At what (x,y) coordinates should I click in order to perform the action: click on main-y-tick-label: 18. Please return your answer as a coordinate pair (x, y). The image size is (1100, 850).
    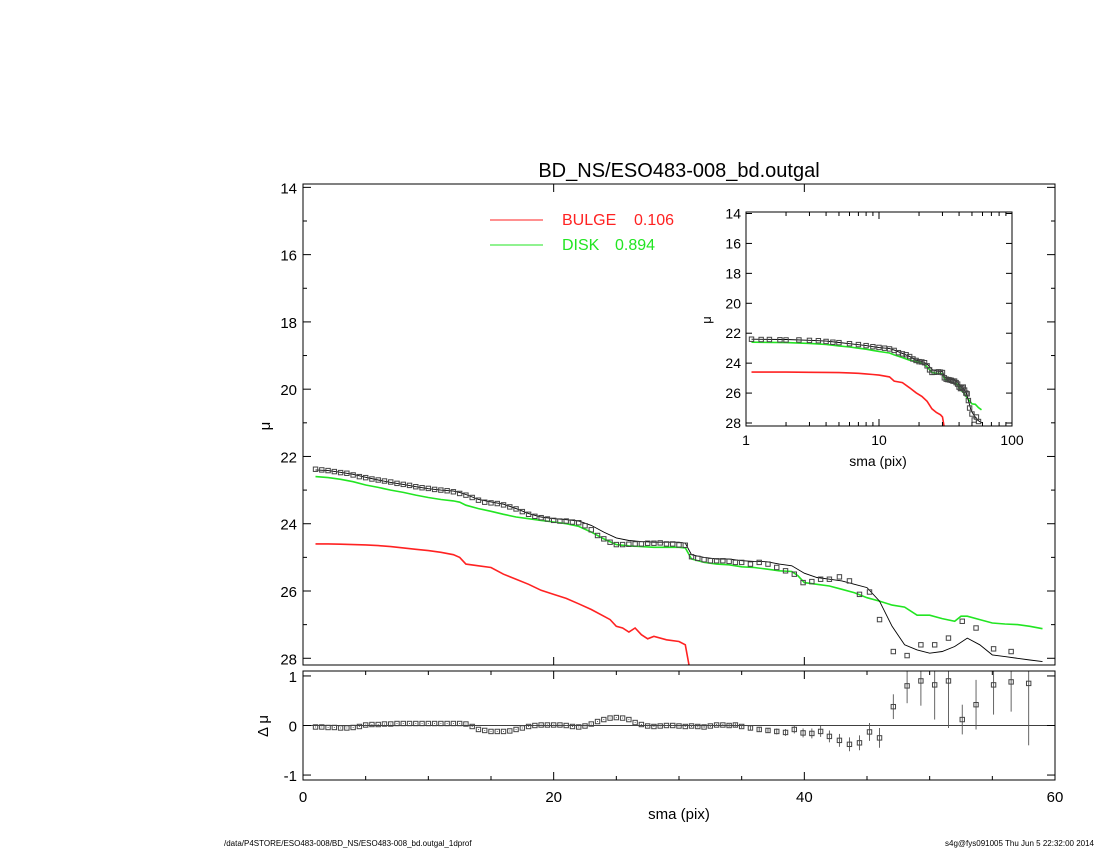
    Looking at the image, I should click on (288, 323).